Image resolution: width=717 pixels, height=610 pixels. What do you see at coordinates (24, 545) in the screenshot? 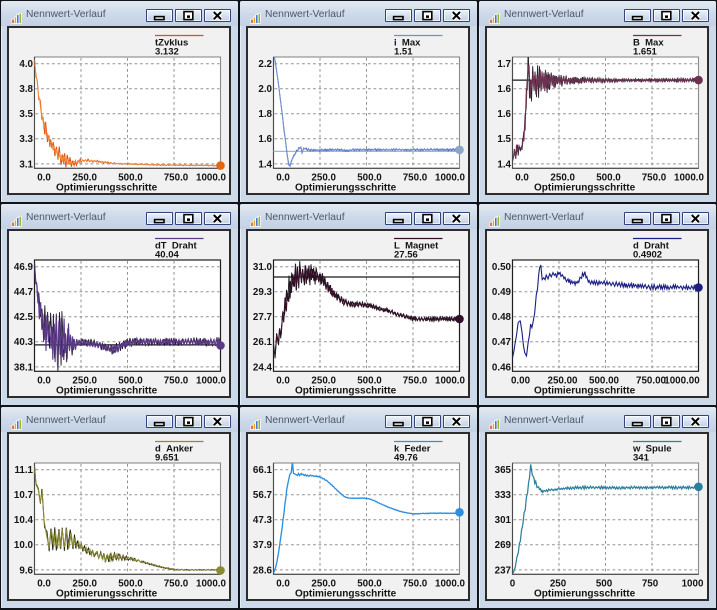
I see `svg-text: 10.0` at bounding box center [24, 545].